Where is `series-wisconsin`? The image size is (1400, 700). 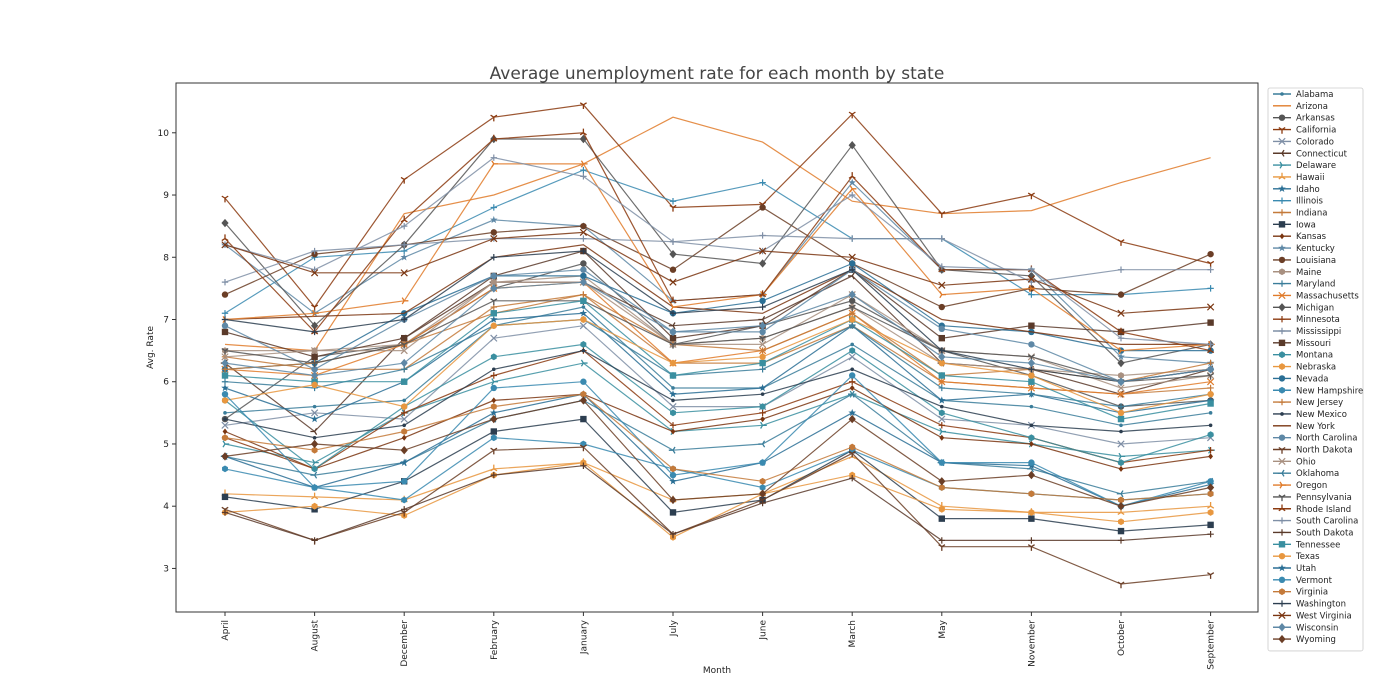 series-wisconsin is located at coordinates (718, 331).